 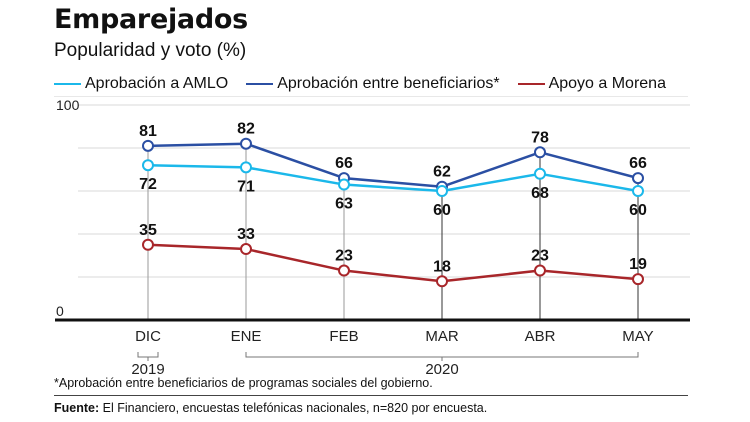 What do you see at coordinates (246, 336) in the screenshot?
I see `x-tick-label-ene: ENE` at bounding box center [246, 336].